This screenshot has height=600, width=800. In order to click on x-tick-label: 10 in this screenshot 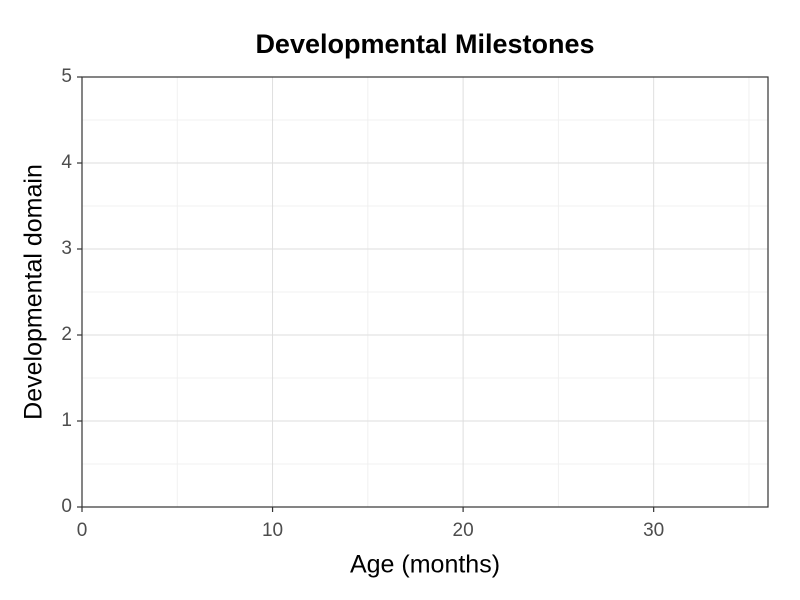, I will do `click(272, 530)`.